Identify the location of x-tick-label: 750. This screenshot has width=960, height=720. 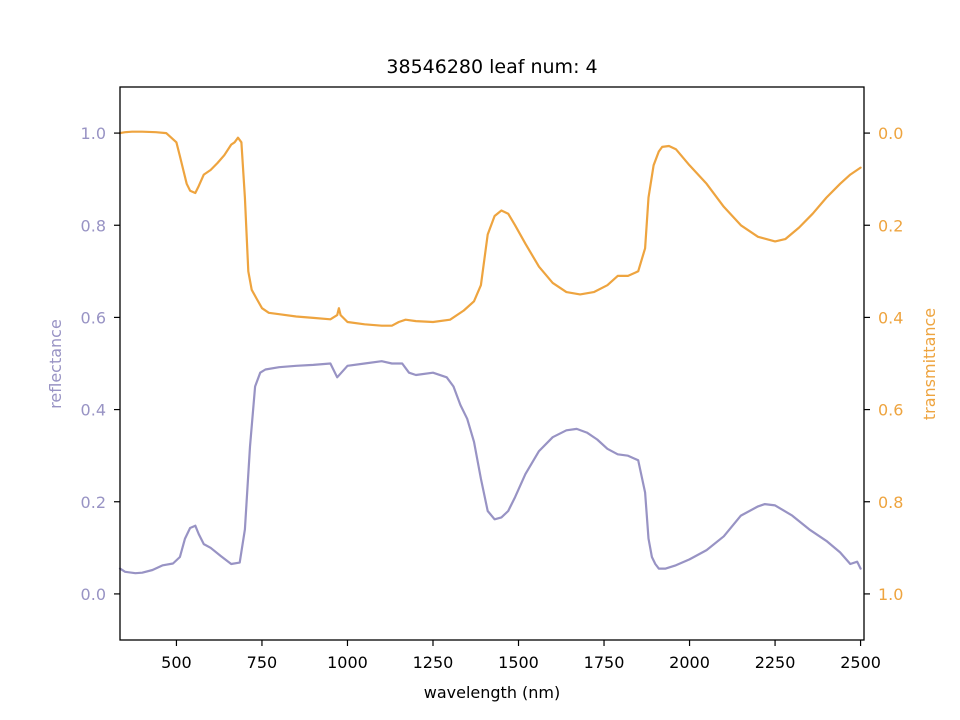
(262, 662).